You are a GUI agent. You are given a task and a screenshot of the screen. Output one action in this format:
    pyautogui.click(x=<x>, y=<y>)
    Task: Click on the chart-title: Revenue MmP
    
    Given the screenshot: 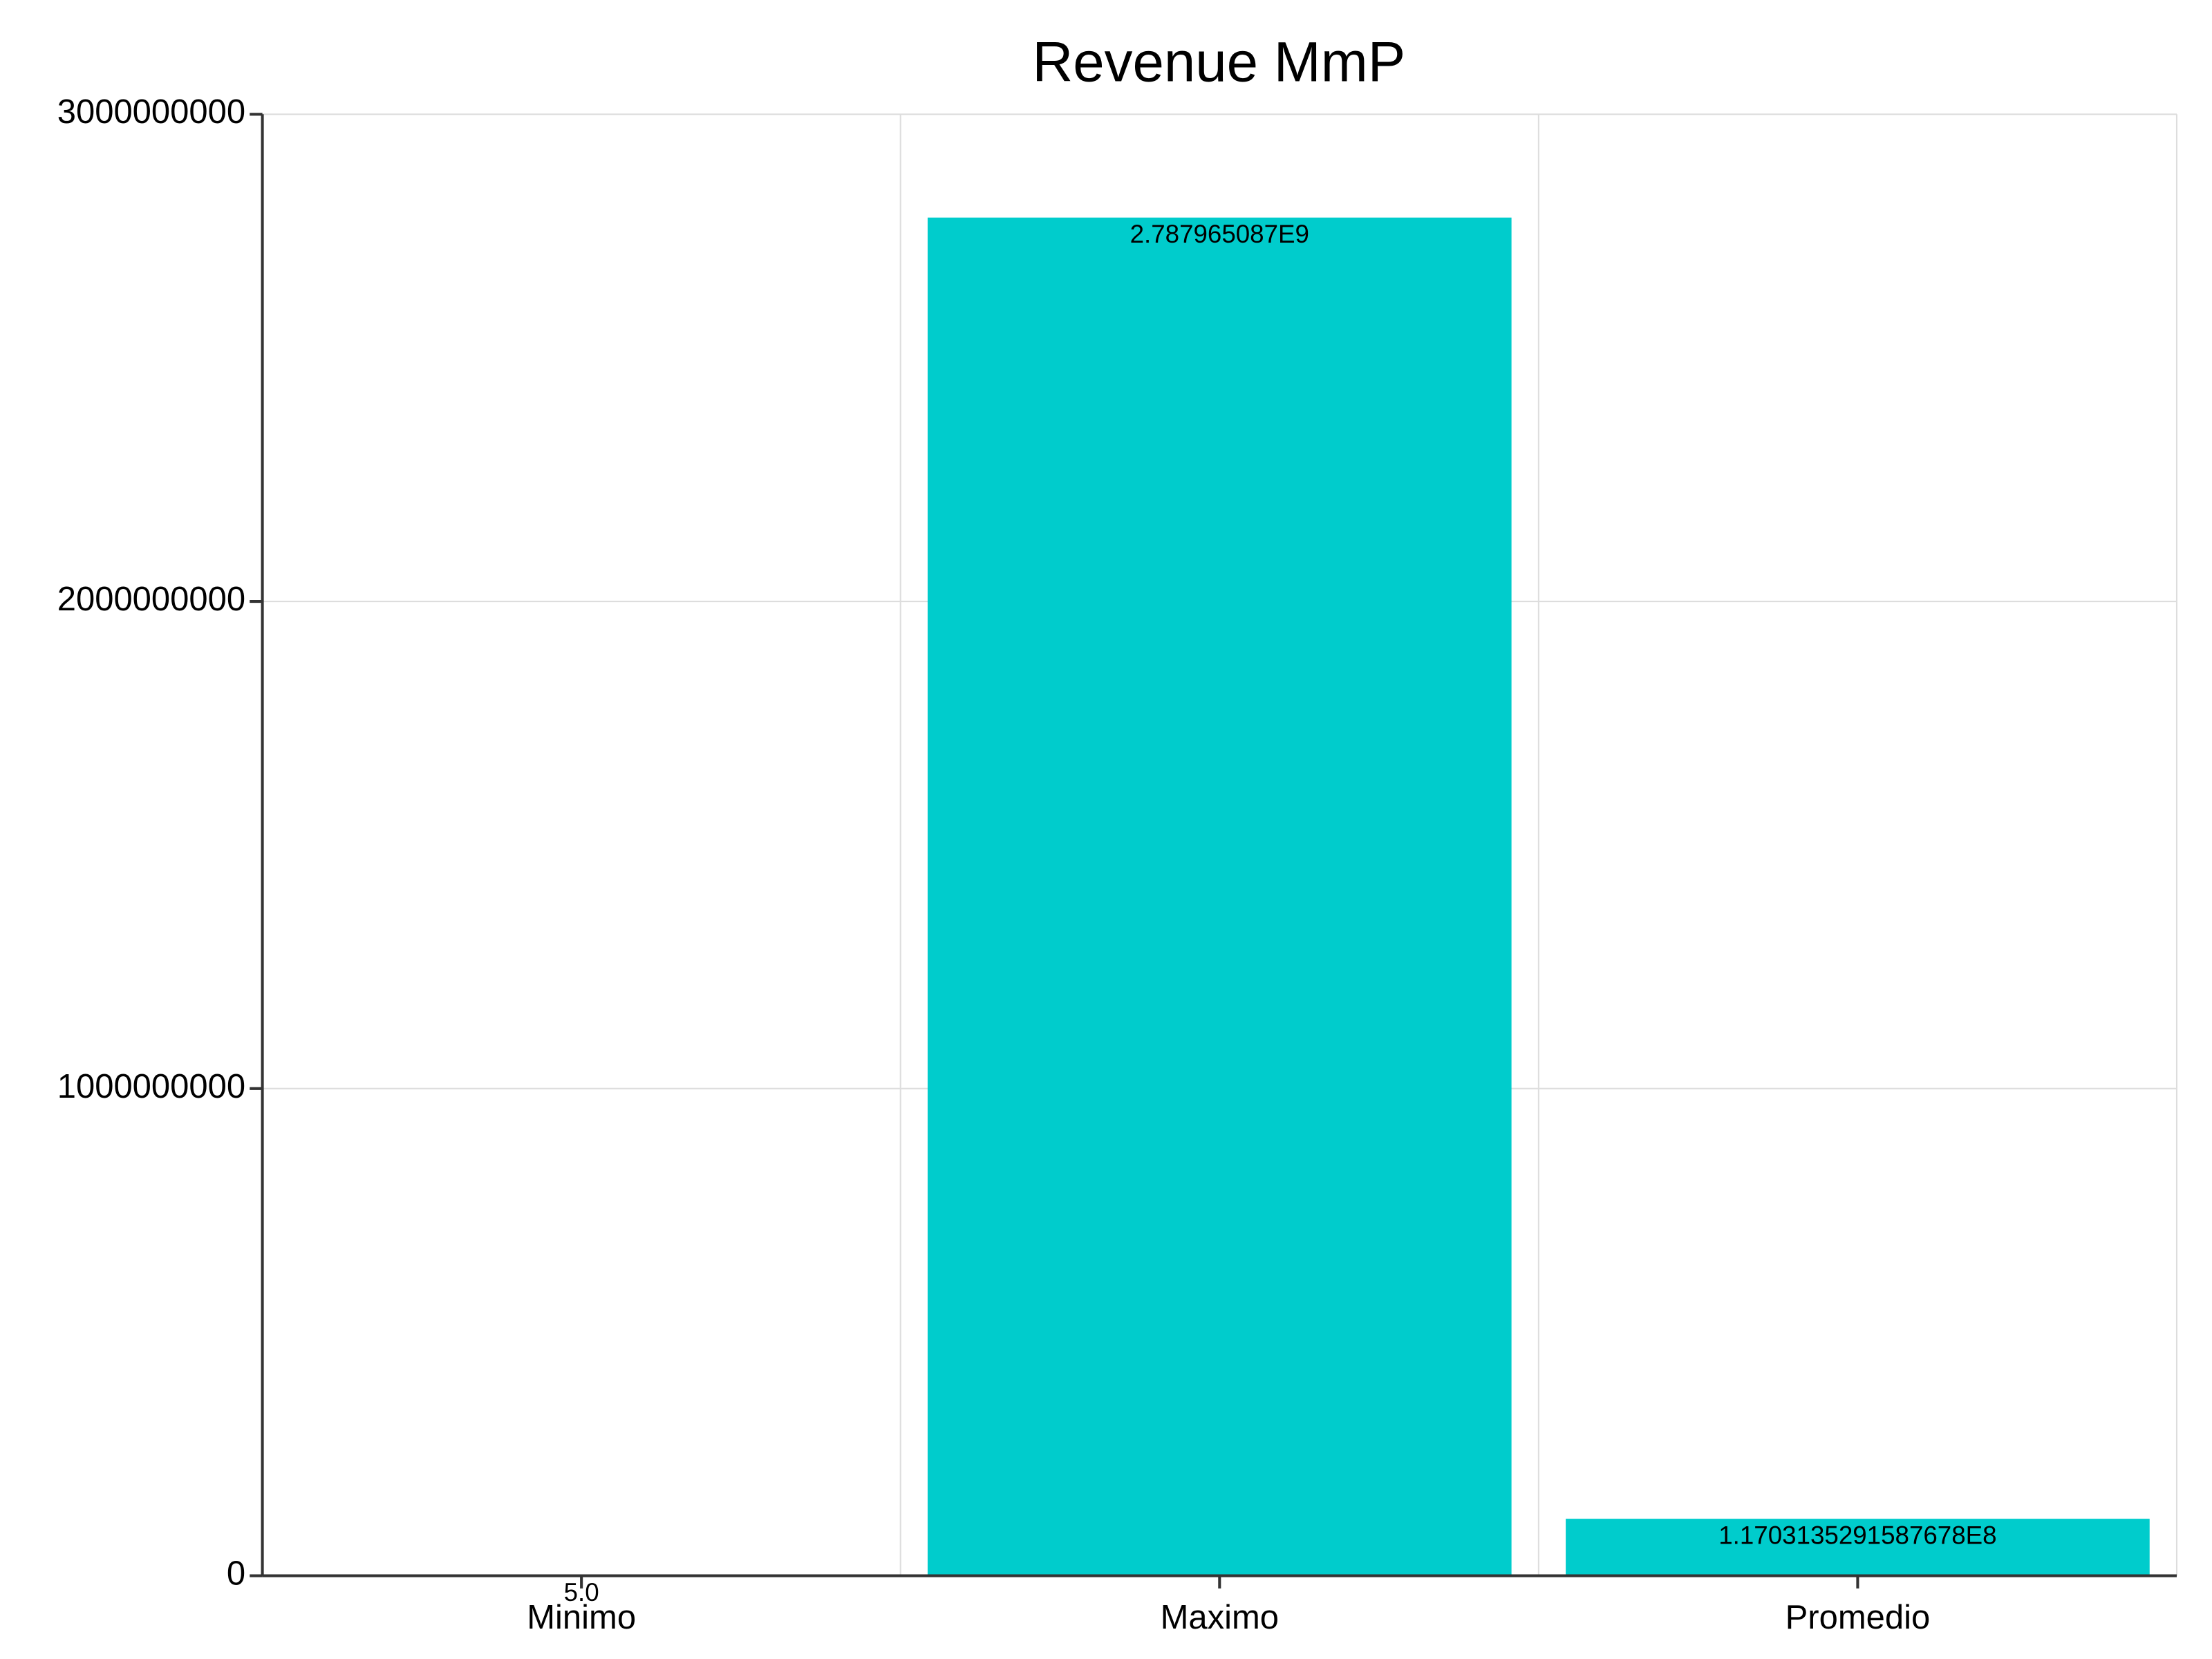 What is the action you would take?
    pyautogui.click(x=1218, y=61)
    